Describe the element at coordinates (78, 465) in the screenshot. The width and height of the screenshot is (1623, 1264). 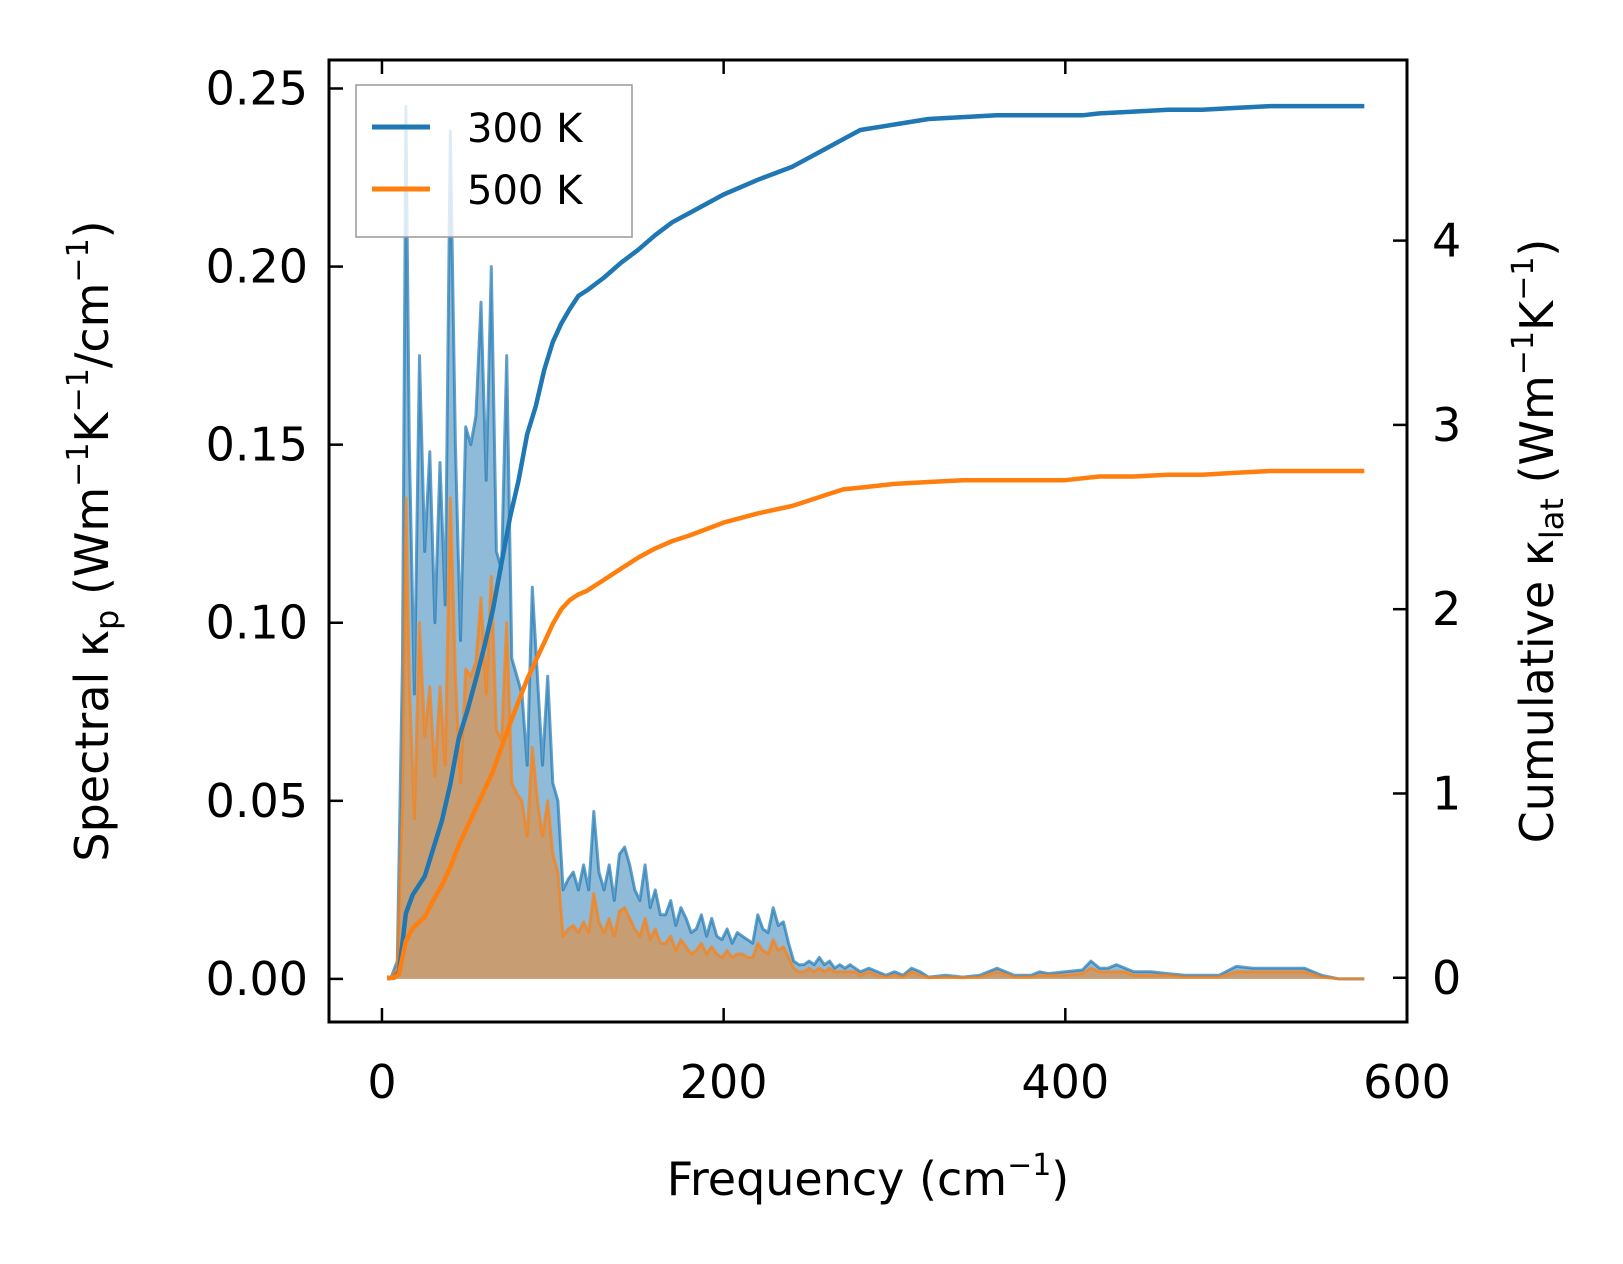
I see `y-left-title-sup1: −1` at that location.